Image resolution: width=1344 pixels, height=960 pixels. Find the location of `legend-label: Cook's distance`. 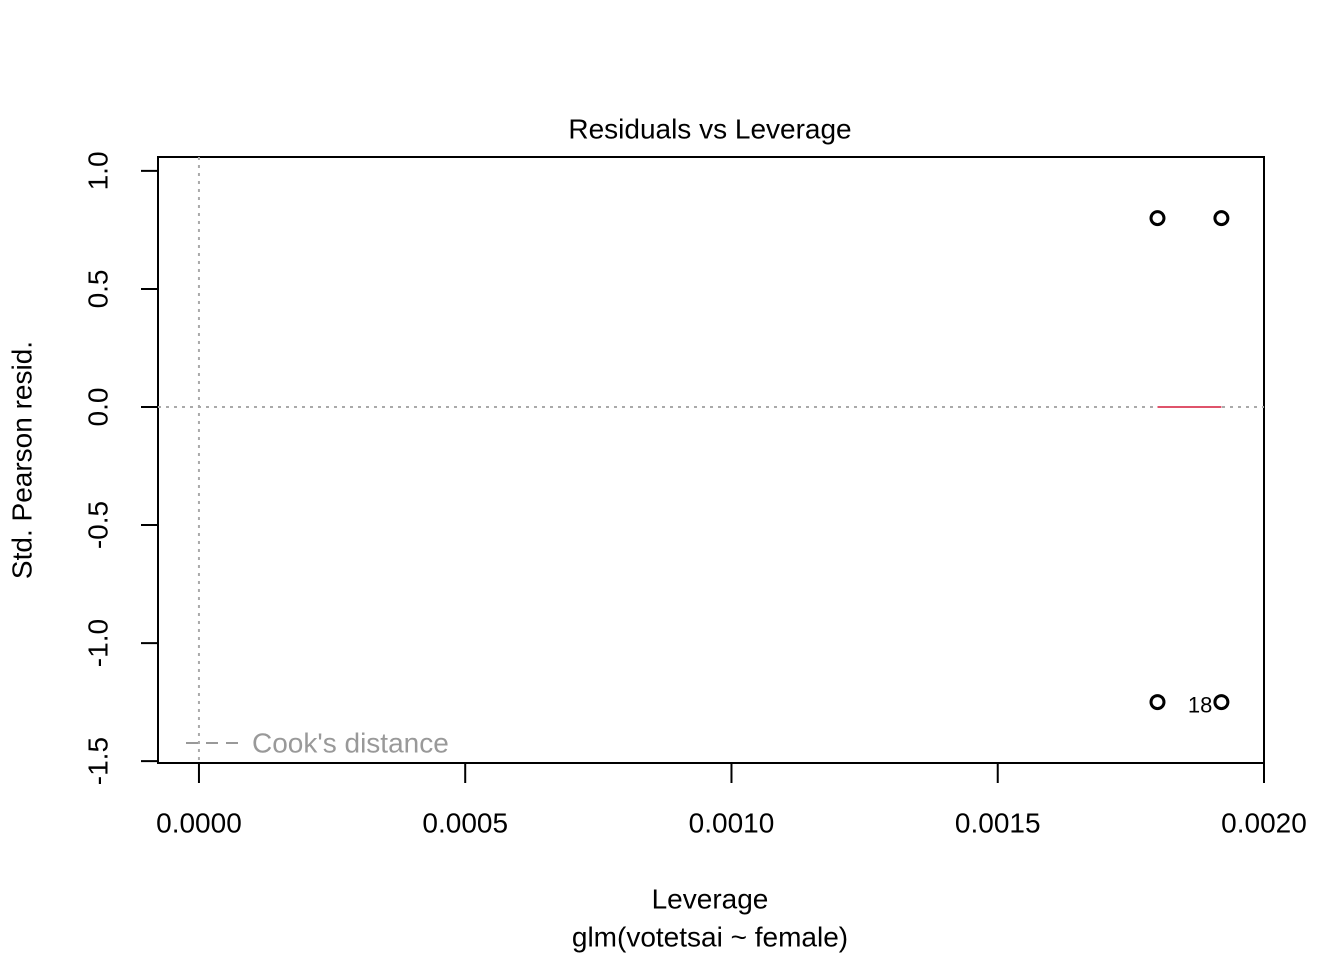

legend-label: Cook's distance is located at coordinates (350, 742).